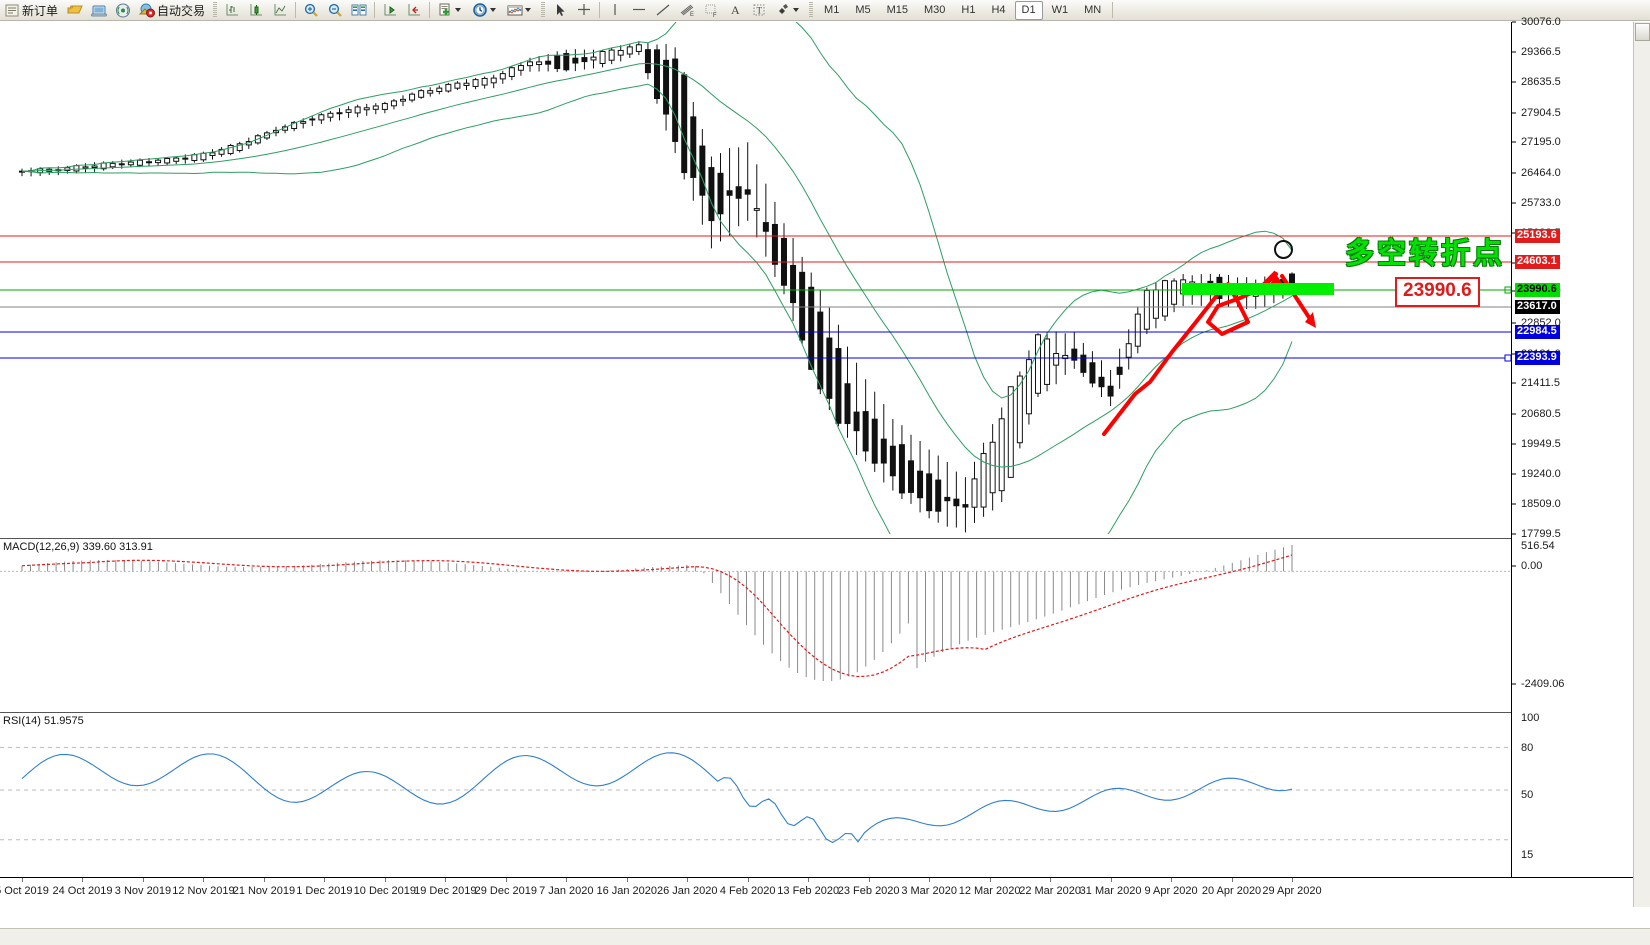 This screenshot has width=1650, height=945. Describe the element at coordinates (687, 891) in the screenshot. I see `date-axis-label: 26 Jan 2020` at that location.